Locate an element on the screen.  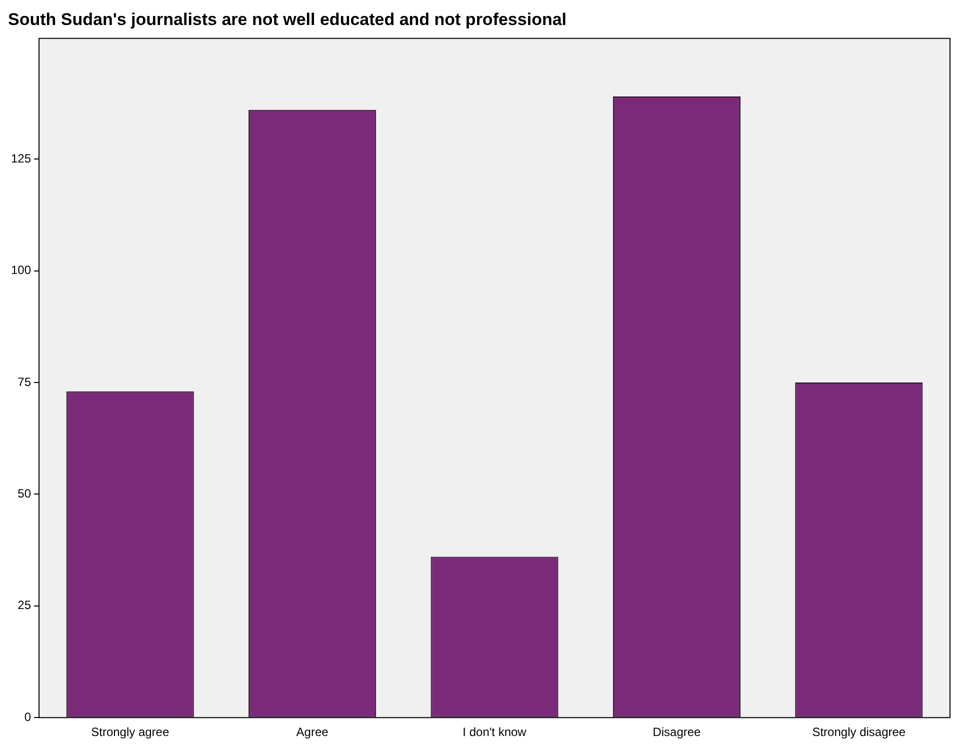
x-tick-label: I don't know is located at coordinates (494, 732).